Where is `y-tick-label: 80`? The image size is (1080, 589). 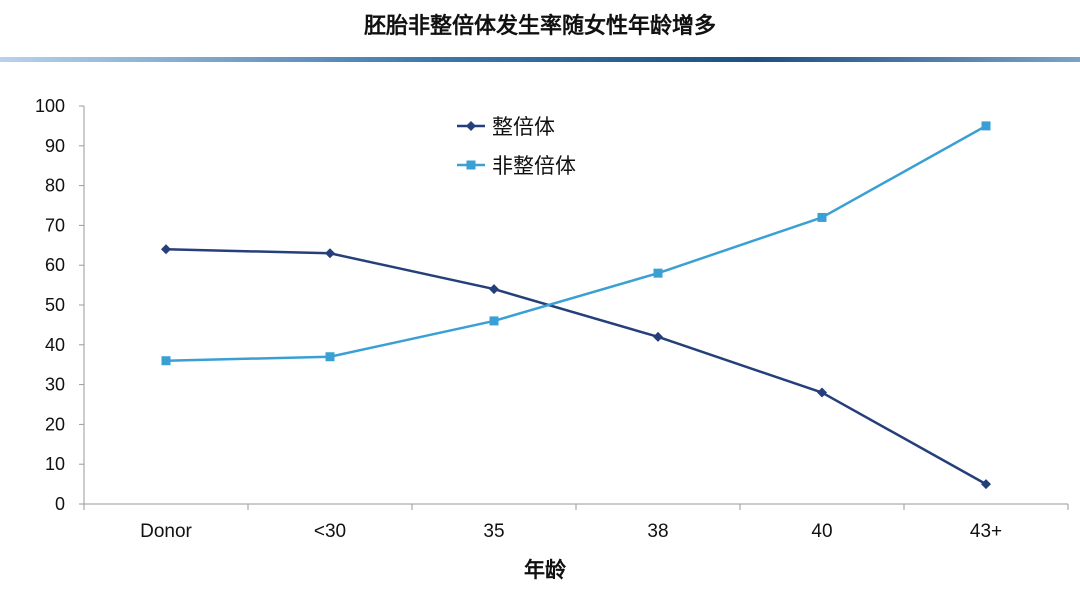
y-tick-label: 80 is located at coordinates (55, 186).